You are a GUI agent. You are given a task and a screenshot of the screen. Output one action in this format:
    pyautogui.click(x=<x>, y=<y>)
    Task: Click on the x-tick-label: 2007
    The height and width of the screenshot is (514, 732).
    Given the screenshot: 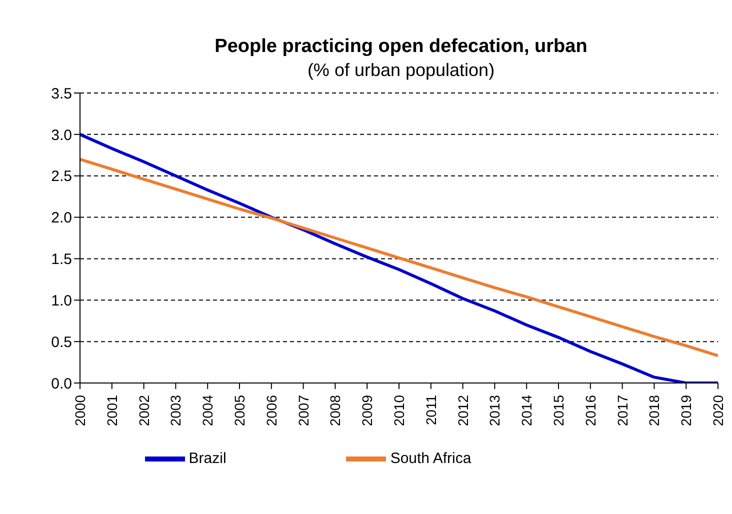 What is the action you would take?
    pyautogui.click(x=303, y=410)
    